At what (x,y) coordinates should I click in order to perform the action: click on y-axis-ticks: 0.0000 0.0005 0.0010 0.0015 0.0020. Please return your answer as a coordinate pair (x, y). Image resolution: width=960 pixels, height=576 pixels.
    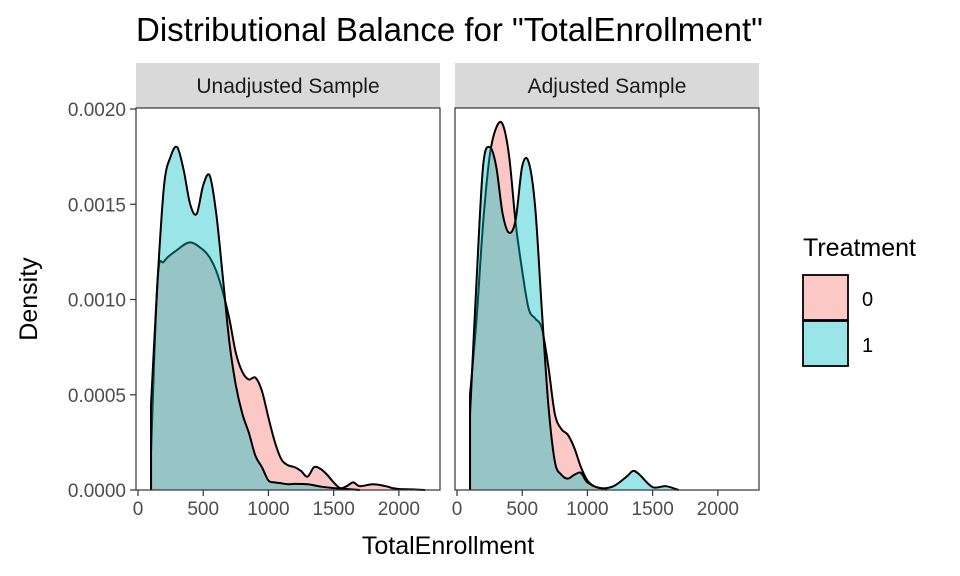
    Looking at the image, I should click on (102, 301).